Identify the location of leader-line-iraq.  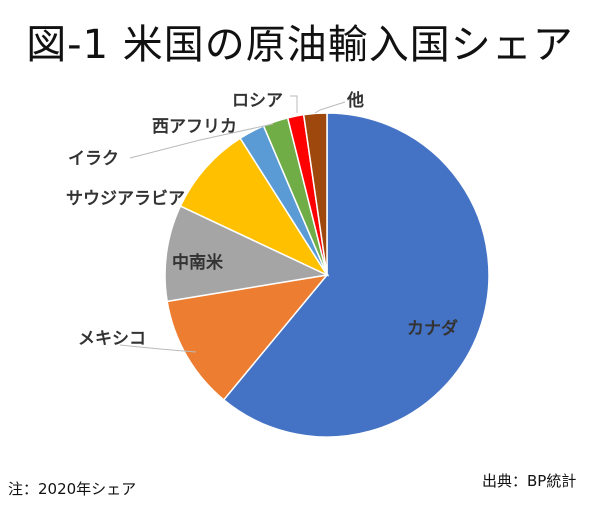
(201, 141).